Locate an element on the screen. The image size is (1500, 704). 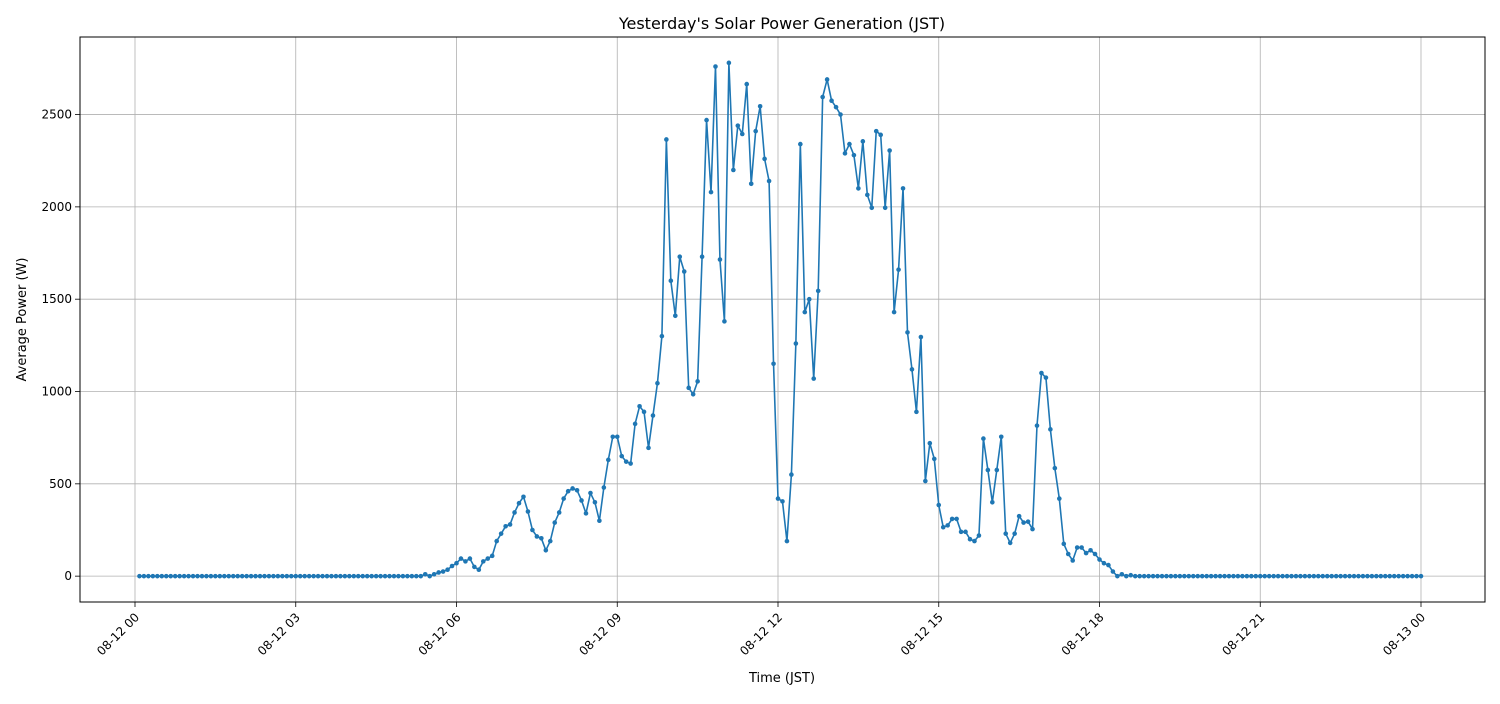
x-tick-label: 08-12 15 is located at coordinates (922, 634).